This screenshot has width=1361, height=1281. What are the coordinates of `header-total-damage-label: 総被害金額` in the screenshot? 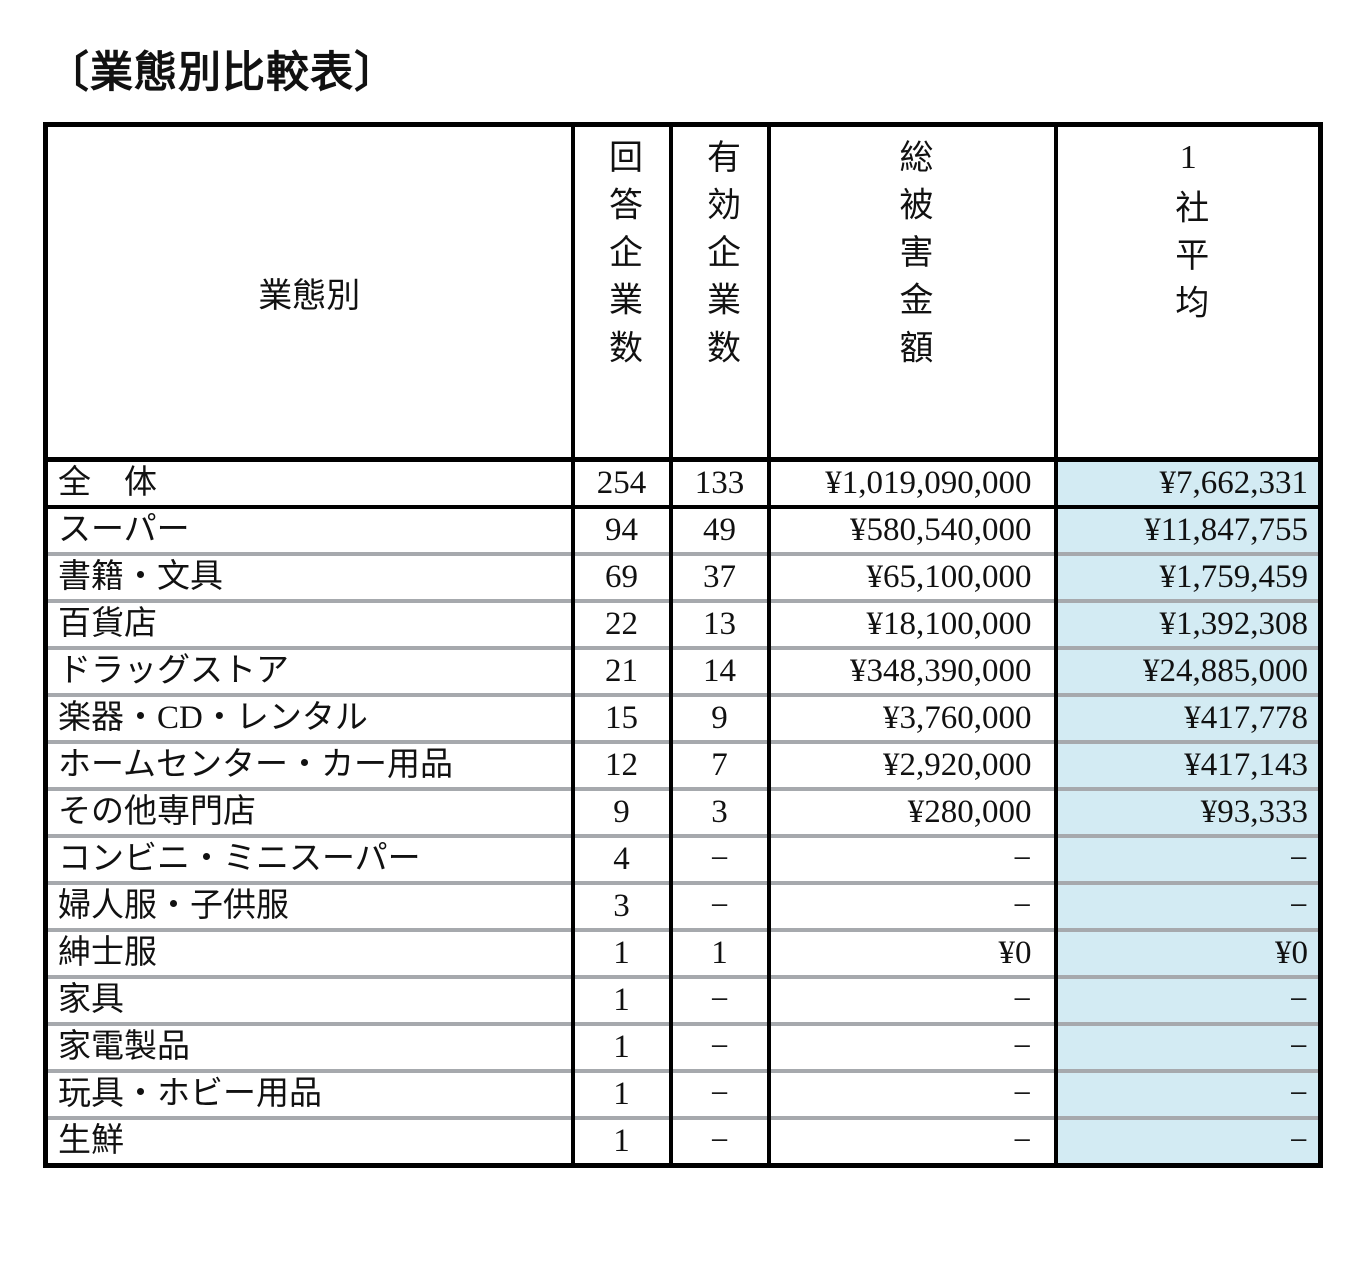 It's located at (912, 258).